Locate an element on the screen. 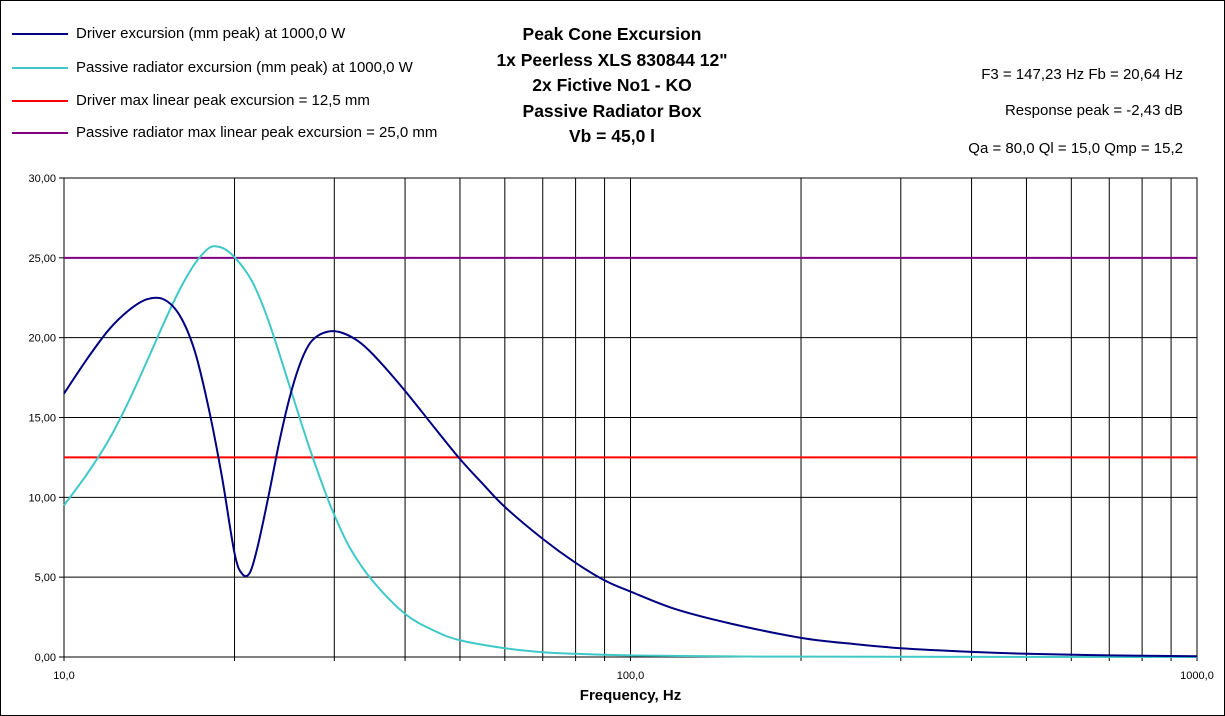  y-tick-label: 20,00 is located at coordinates (42, 339).